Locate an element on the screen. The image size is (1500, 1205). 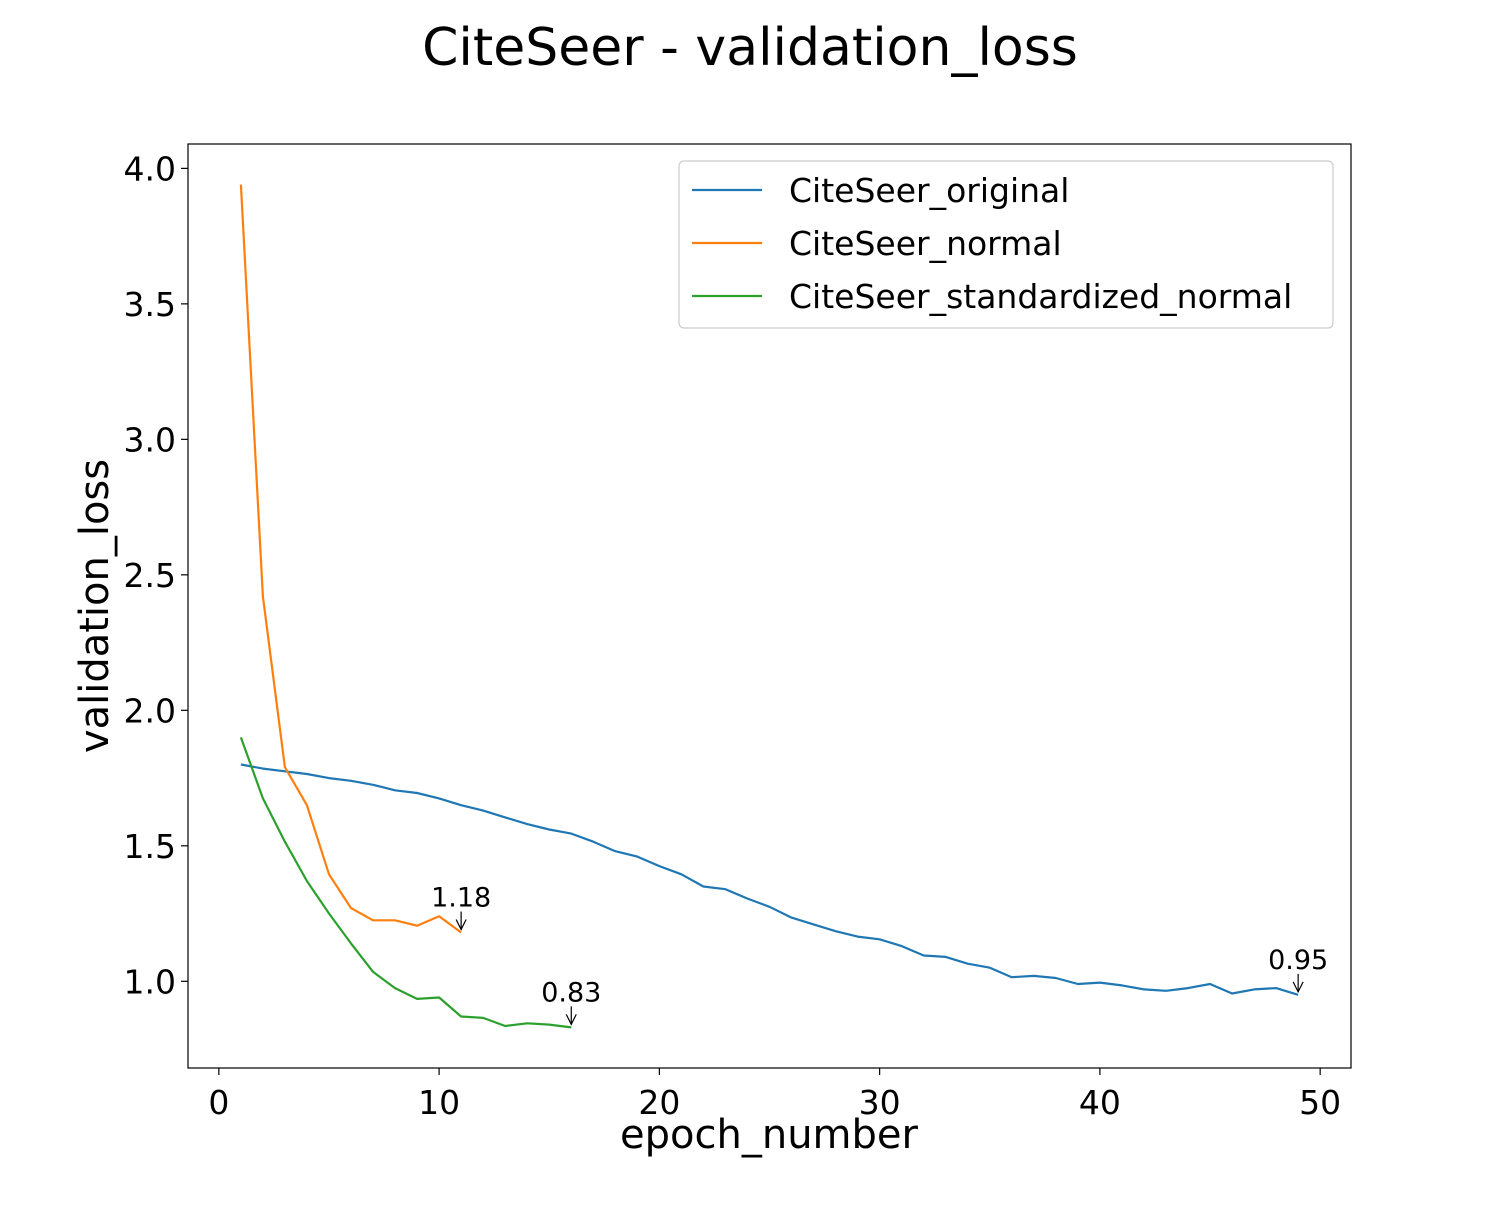
x-tick-label: 20 is located at coordinates (659, 1102).